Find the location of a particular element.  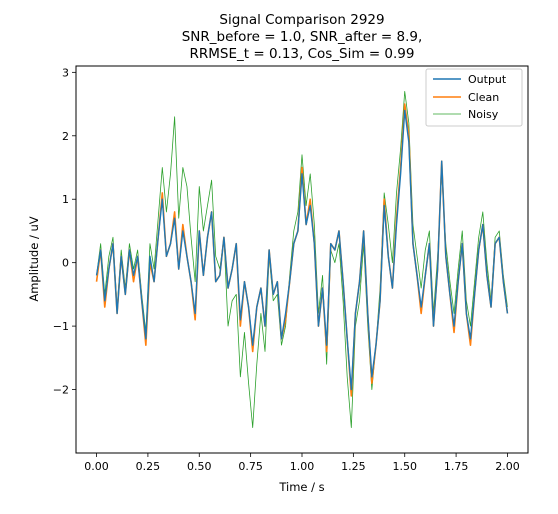

title-line-3: RRMSE_t = 0.13, Cos_Sim = 0.99 is located at coordinates (302, 54).